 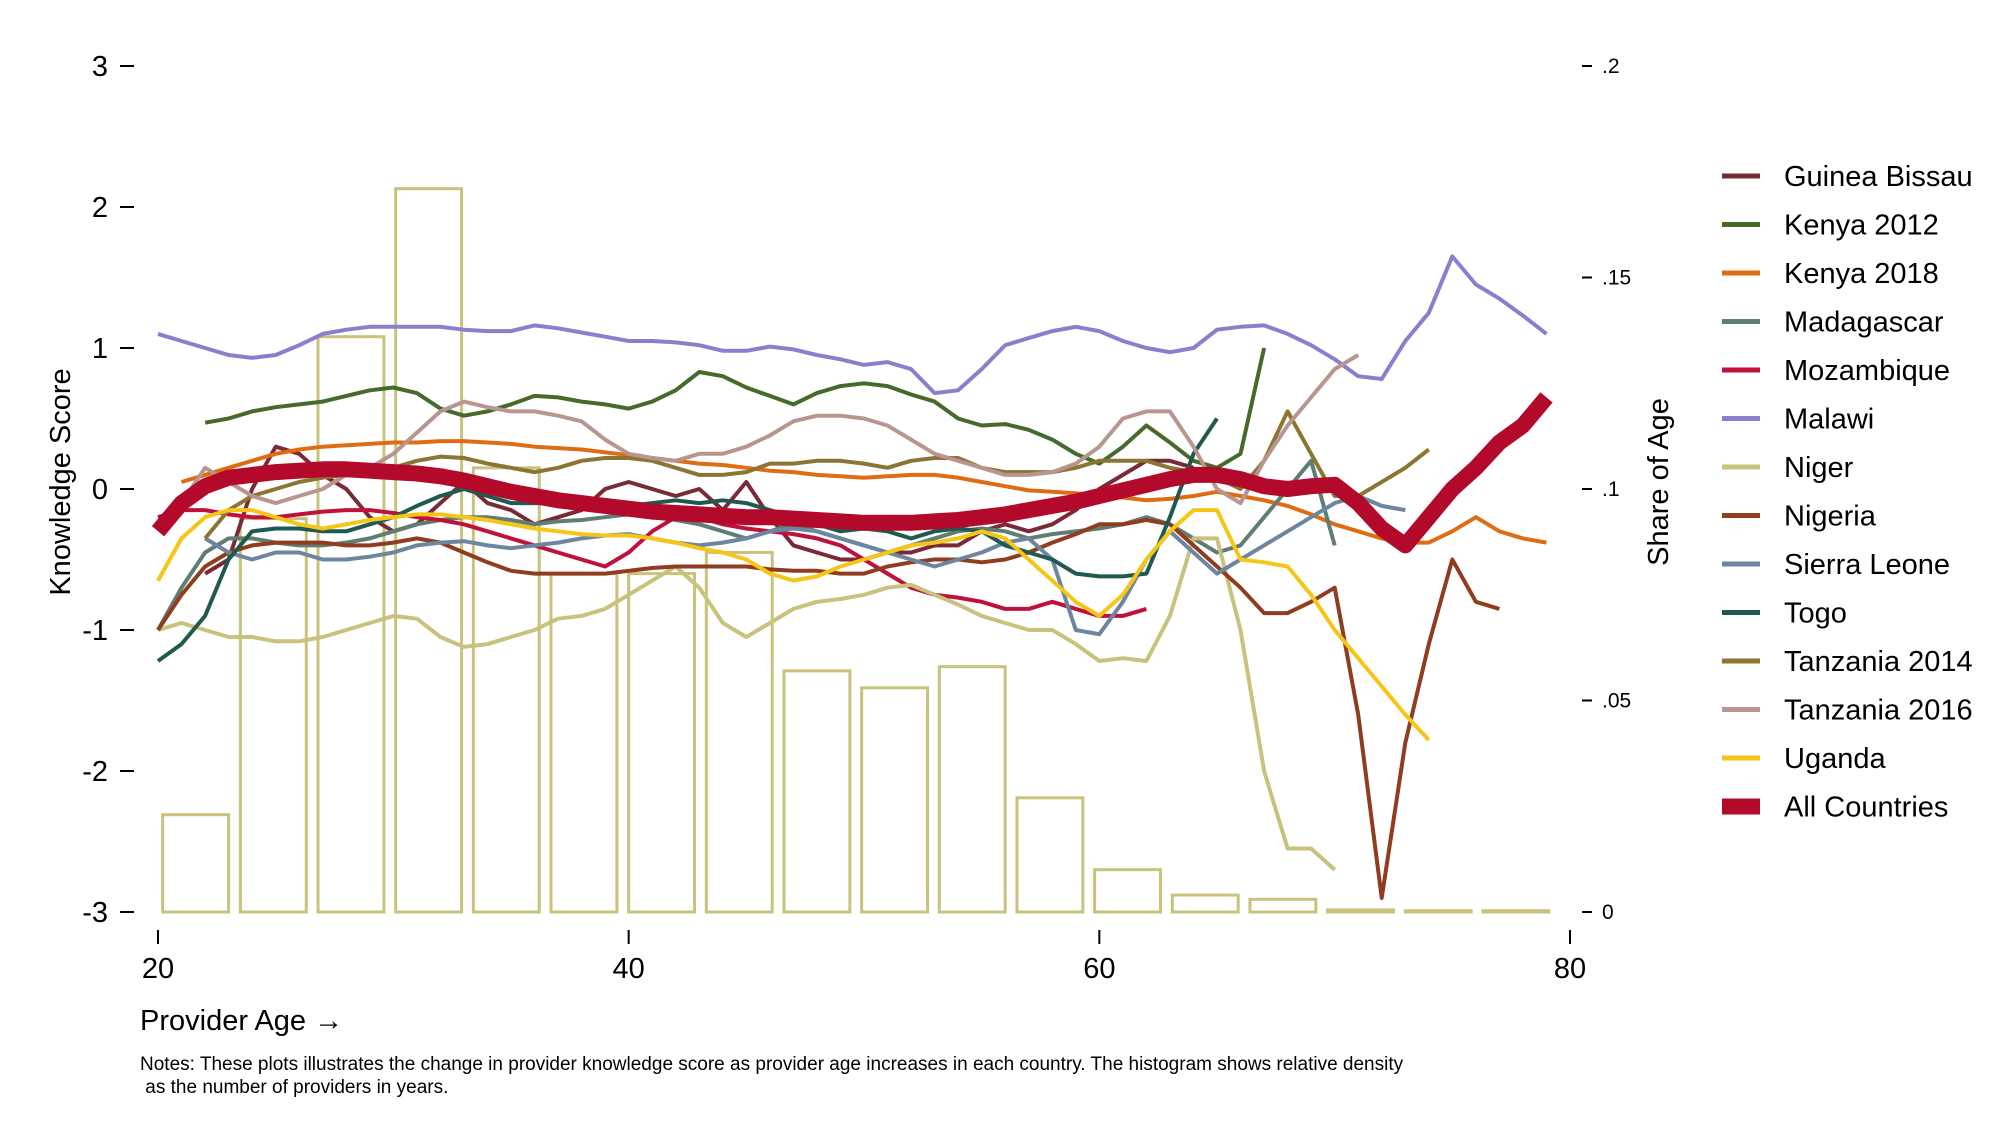 I want to click on y-axis-title: Knowledge Score, so click(x=61, y=481).